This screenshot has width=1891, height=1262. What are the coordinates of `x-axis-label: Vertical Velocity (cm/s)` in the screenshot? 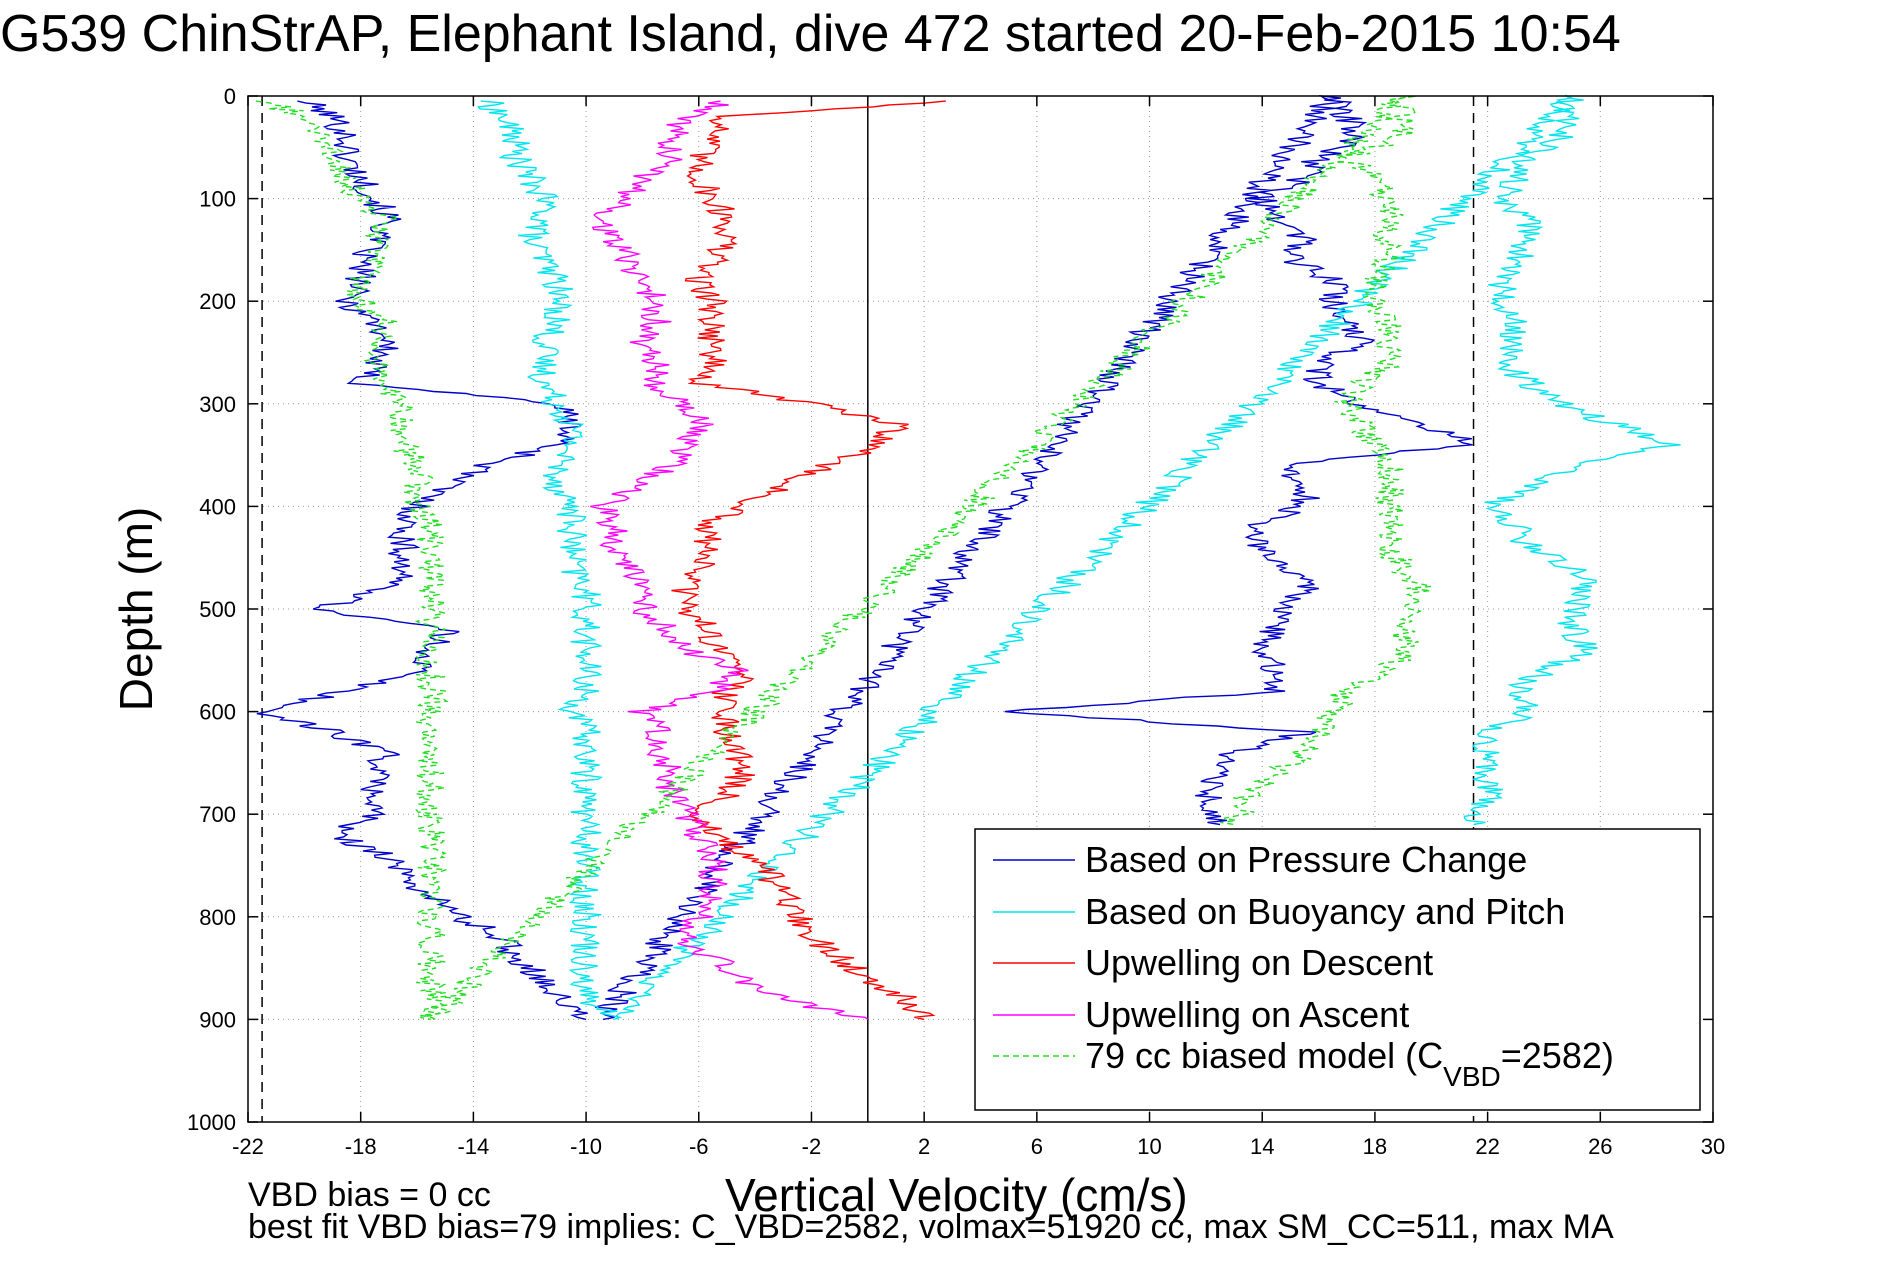 It's located at (956, 1195).